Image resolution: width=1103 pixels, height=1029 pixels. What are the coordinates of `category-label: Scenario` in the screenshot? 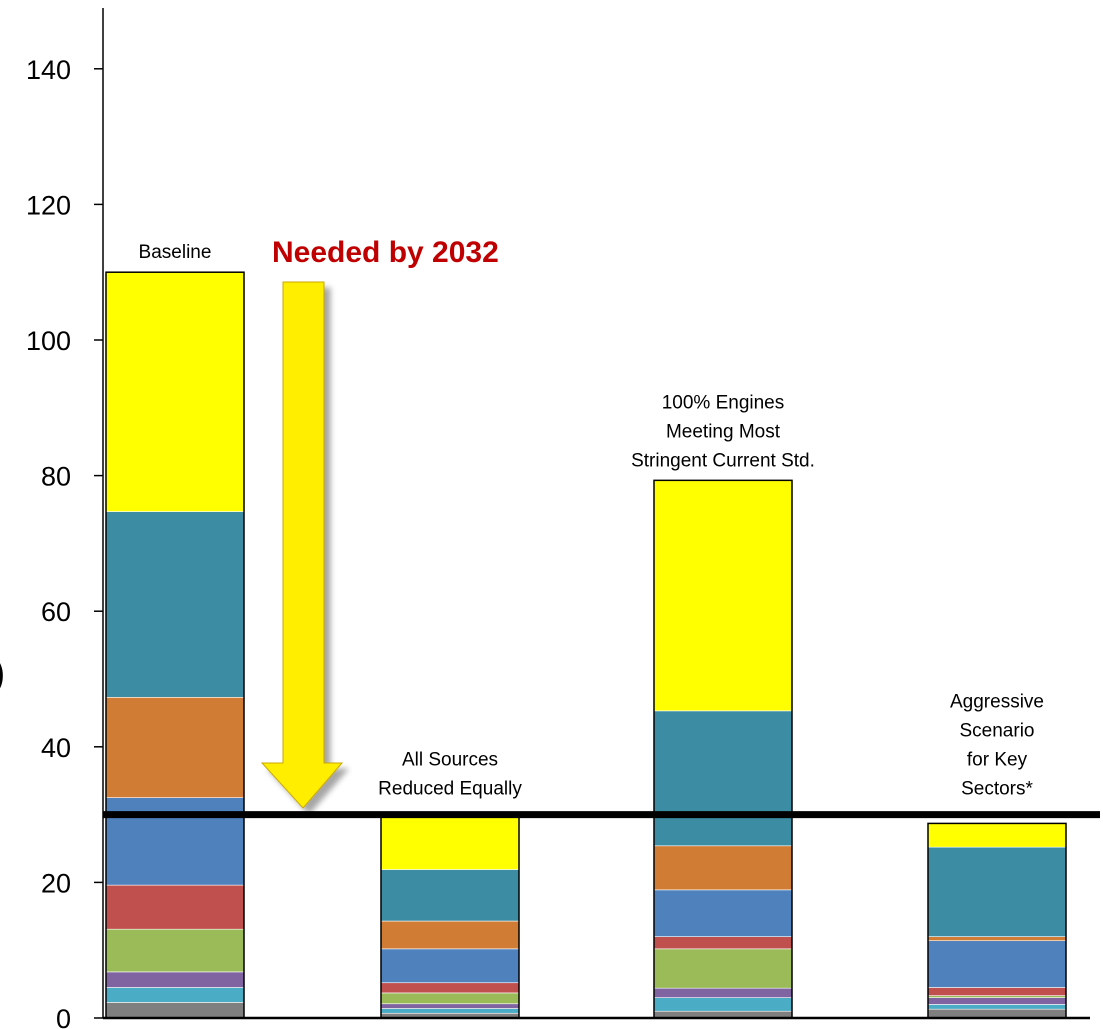 It's located at (997, 731).